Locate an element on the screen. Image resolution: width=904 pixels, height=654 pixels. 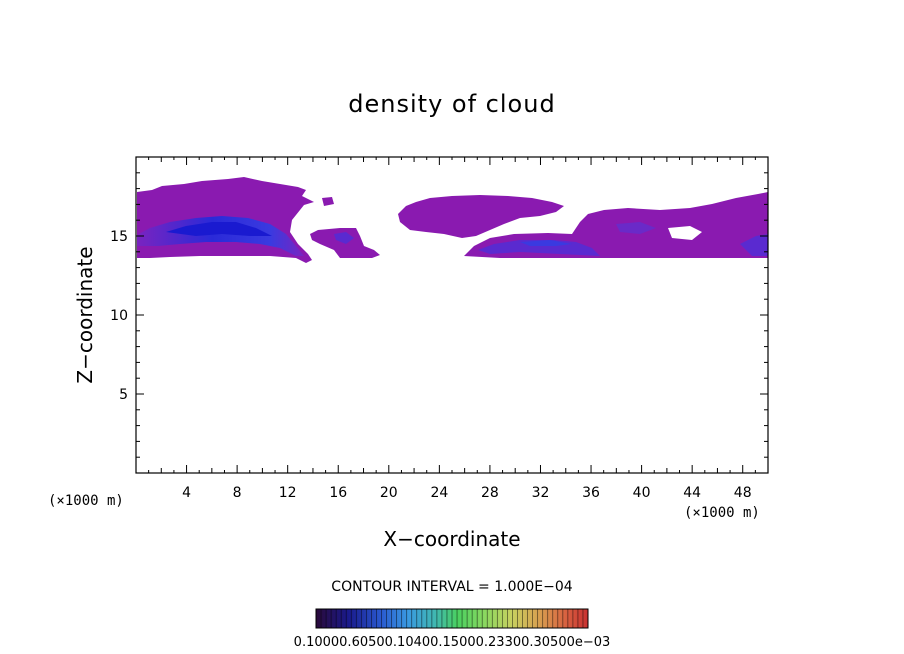
x-tick-labels: 4 8 12 16 20 24 28 32 36 40 44 48 is located at coordinates (467, 493).